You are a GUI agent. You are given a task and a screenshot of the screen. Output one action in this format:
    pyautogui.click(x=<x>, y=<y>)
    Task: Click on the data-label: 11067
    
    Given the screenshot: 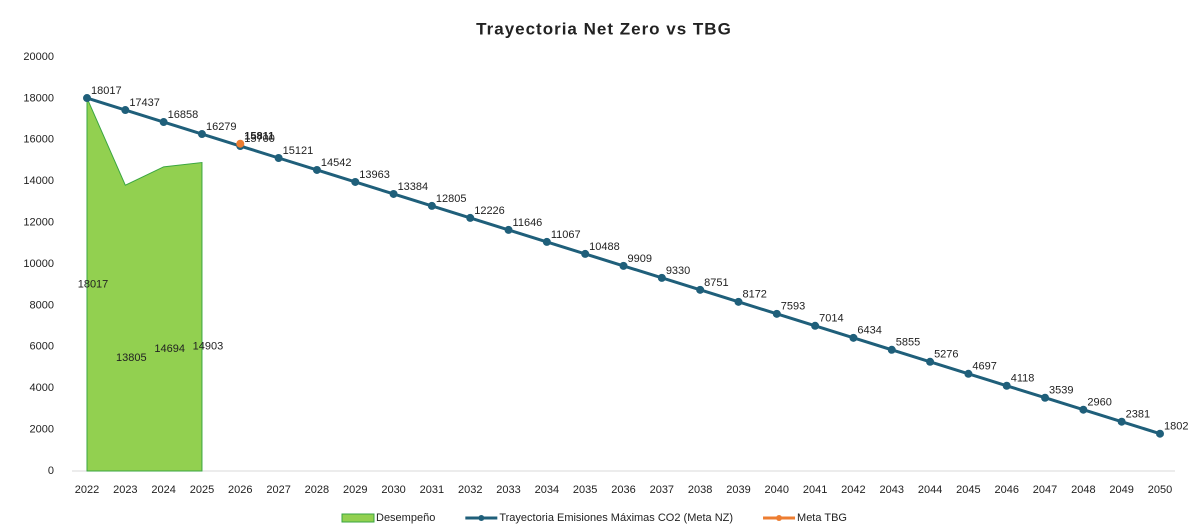 What is the action you would take?
    pyautogui.click(x=566, y=235)
    